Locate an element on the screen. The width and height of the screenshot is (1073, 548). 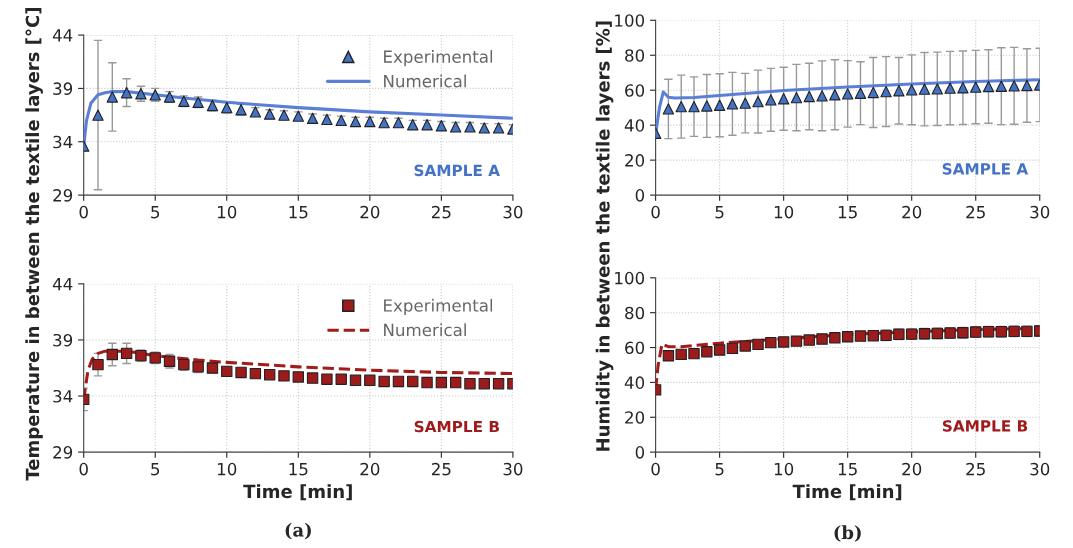
annotation: SAMPLE A is located at coordinates (457, 170).